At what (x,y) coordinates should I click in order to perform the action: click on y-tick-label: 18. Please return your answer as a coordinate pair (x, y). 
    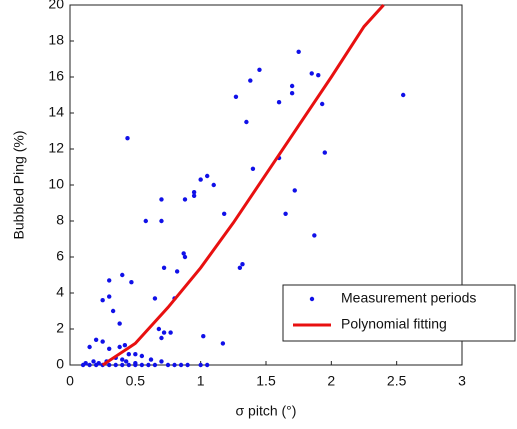
    Looking at the image, I should click on (56, 40).